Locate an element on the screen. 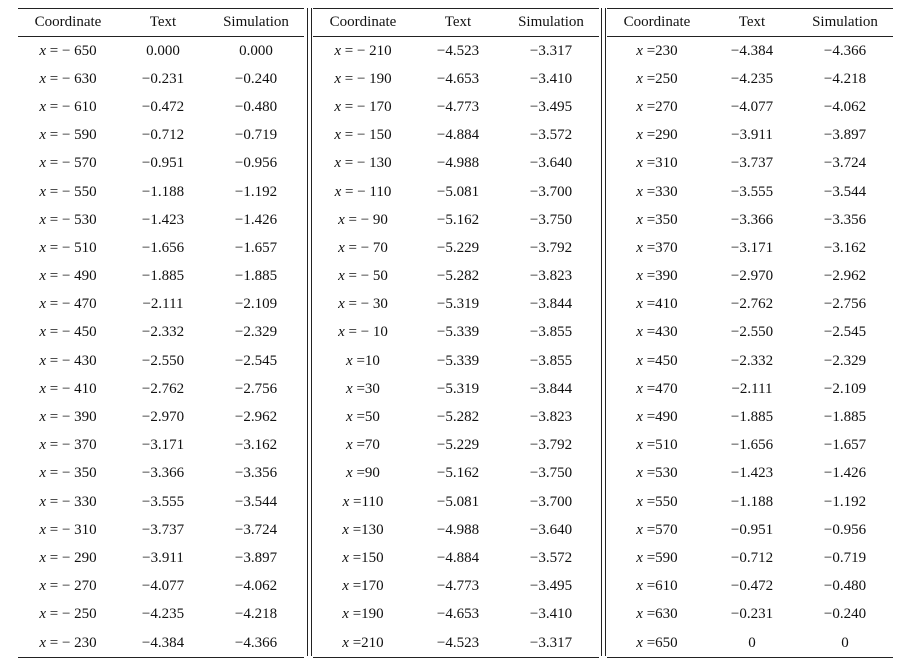 The height and width of the screenshot is (663, 924). coordinate-value: = − 490 is located at coordinates (73, 276).